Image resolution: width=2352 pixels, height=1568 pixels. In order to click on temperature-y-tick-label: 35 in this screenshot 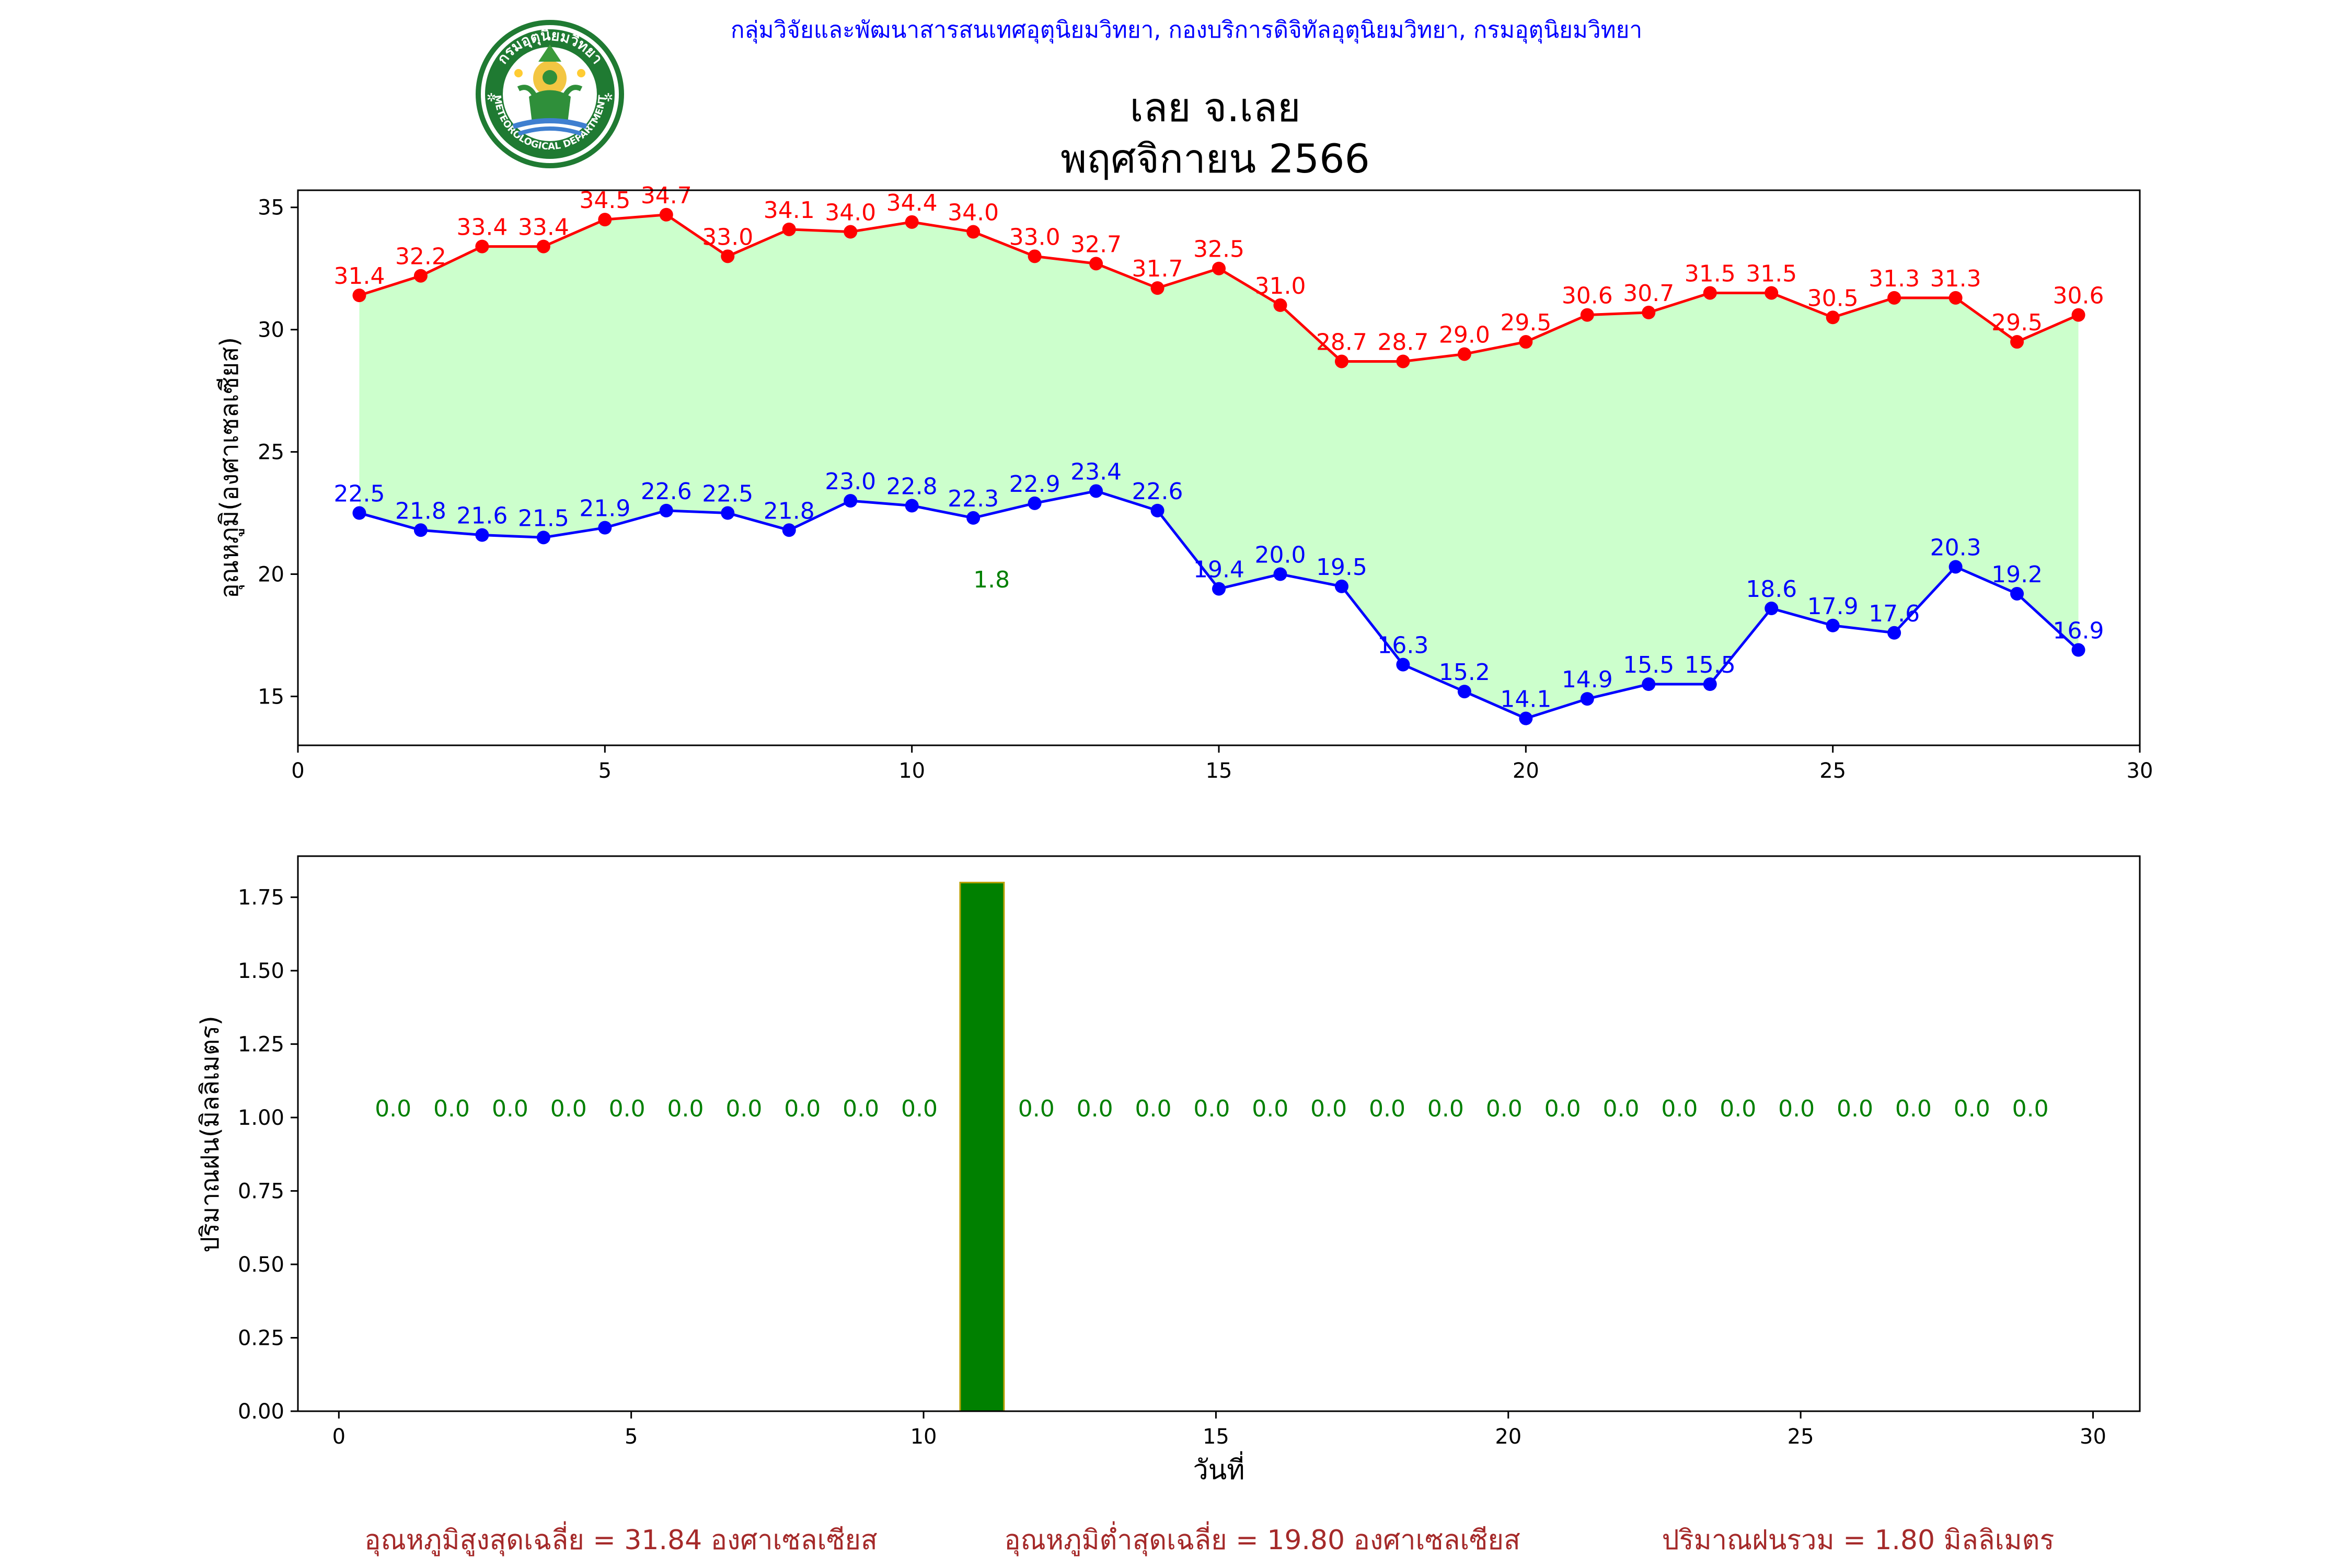, I will do `click(271, 208)`.